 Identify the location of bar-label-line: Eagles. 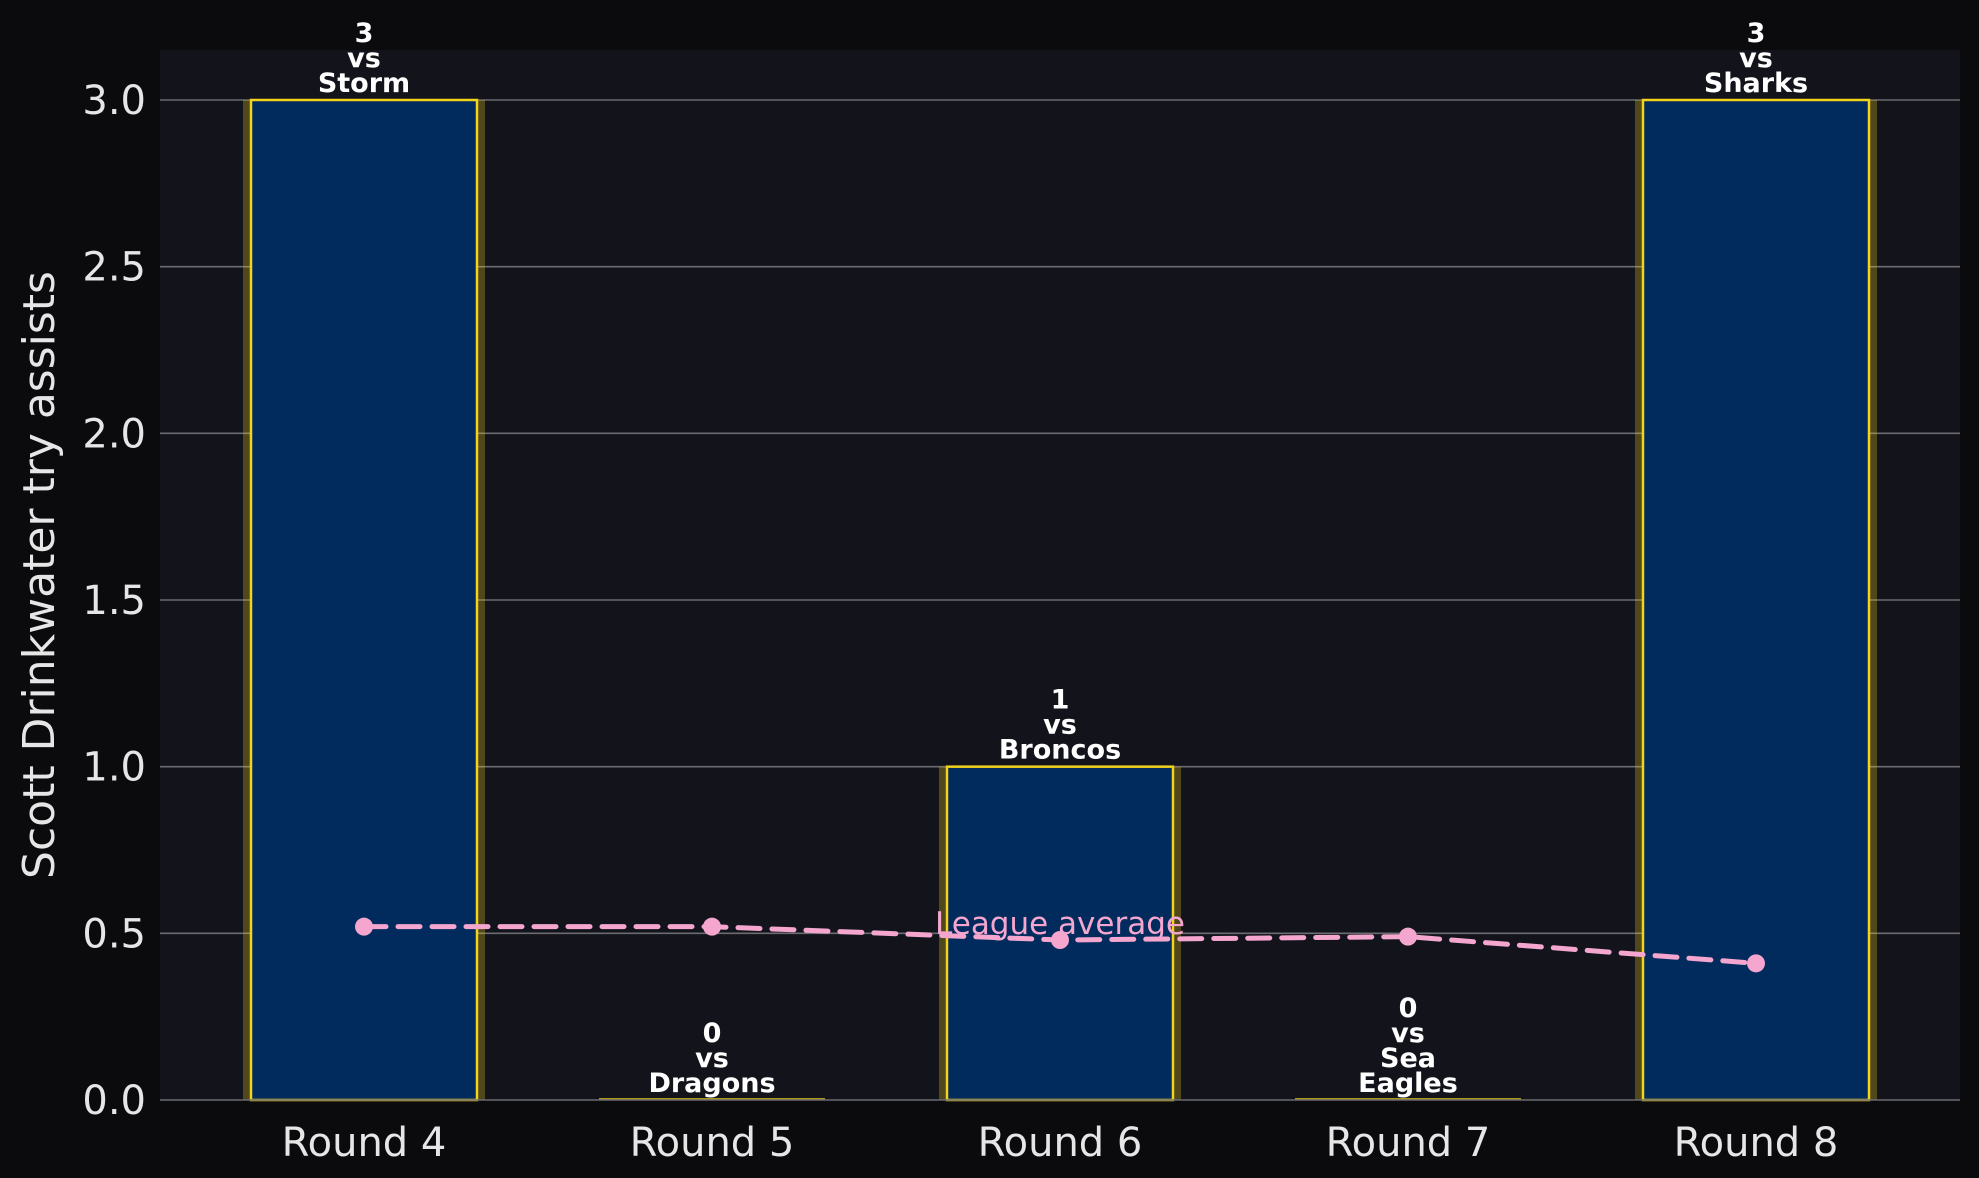
(1408, 1083).